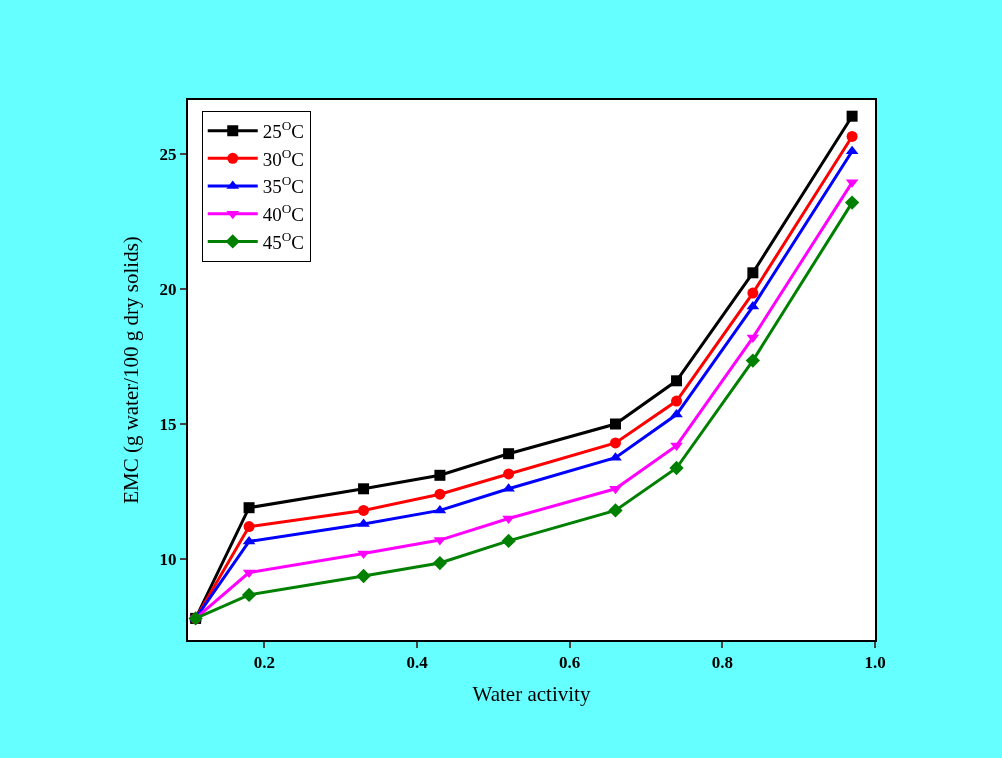 This screenshot has width=1002, height=758. I want to click on x-tick-label: 0.6, so click(570, 663).